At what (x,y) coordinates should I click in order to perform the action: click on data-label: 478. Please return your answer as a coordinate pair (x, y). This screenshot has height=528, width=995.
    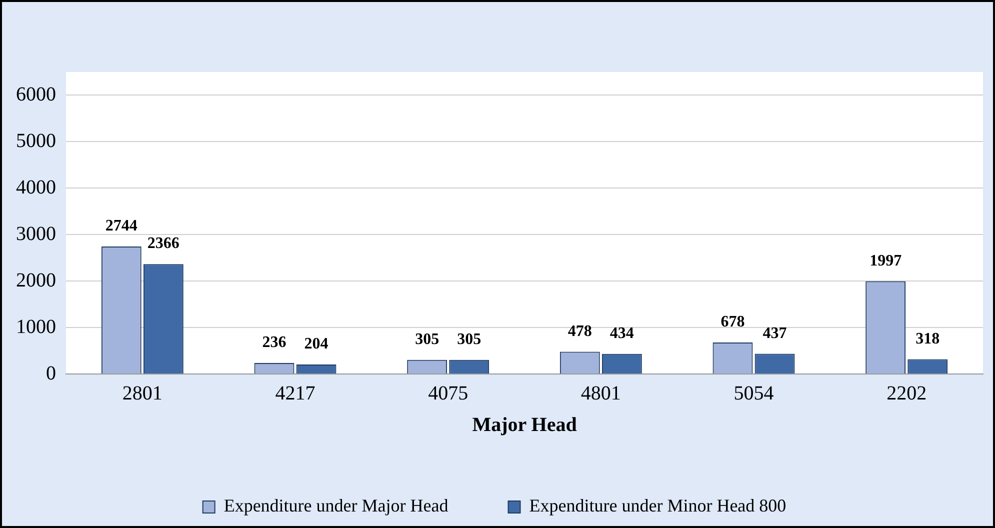
    Looking at the image, I should click on (580, 331).